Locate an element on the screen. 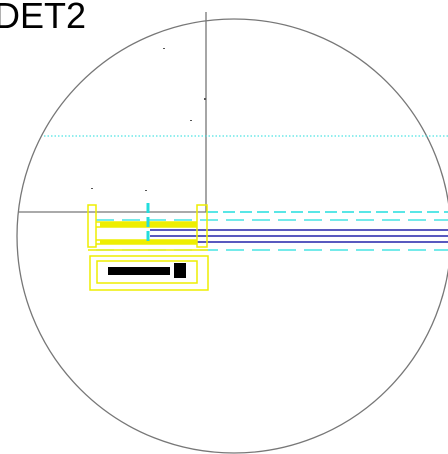 Image resolution: width=448 pixels, height=454 pixels. specks is located at coordinates (148, 119).